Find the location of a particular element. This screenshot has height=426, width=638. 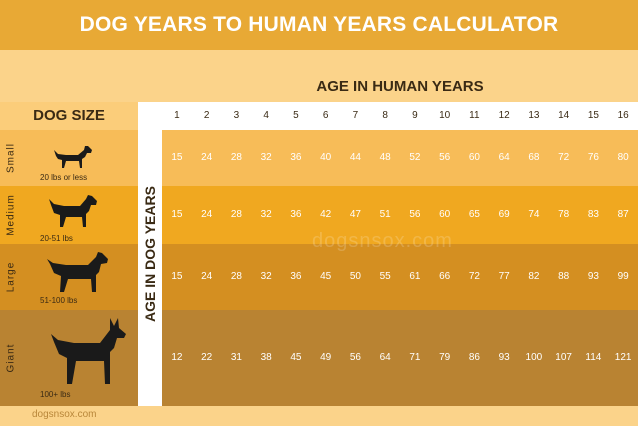

age-header-cell: 8 is located at coordinates (385, 115).